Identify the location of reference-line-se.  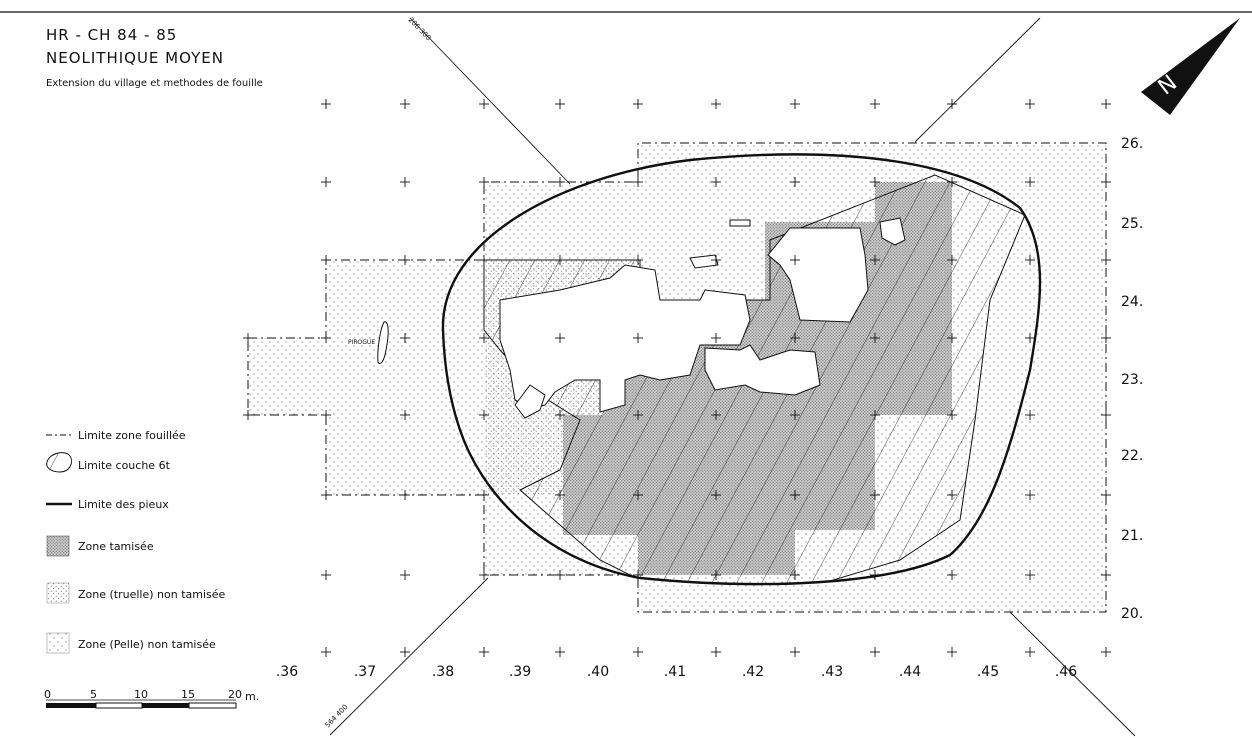
(1072, 674).